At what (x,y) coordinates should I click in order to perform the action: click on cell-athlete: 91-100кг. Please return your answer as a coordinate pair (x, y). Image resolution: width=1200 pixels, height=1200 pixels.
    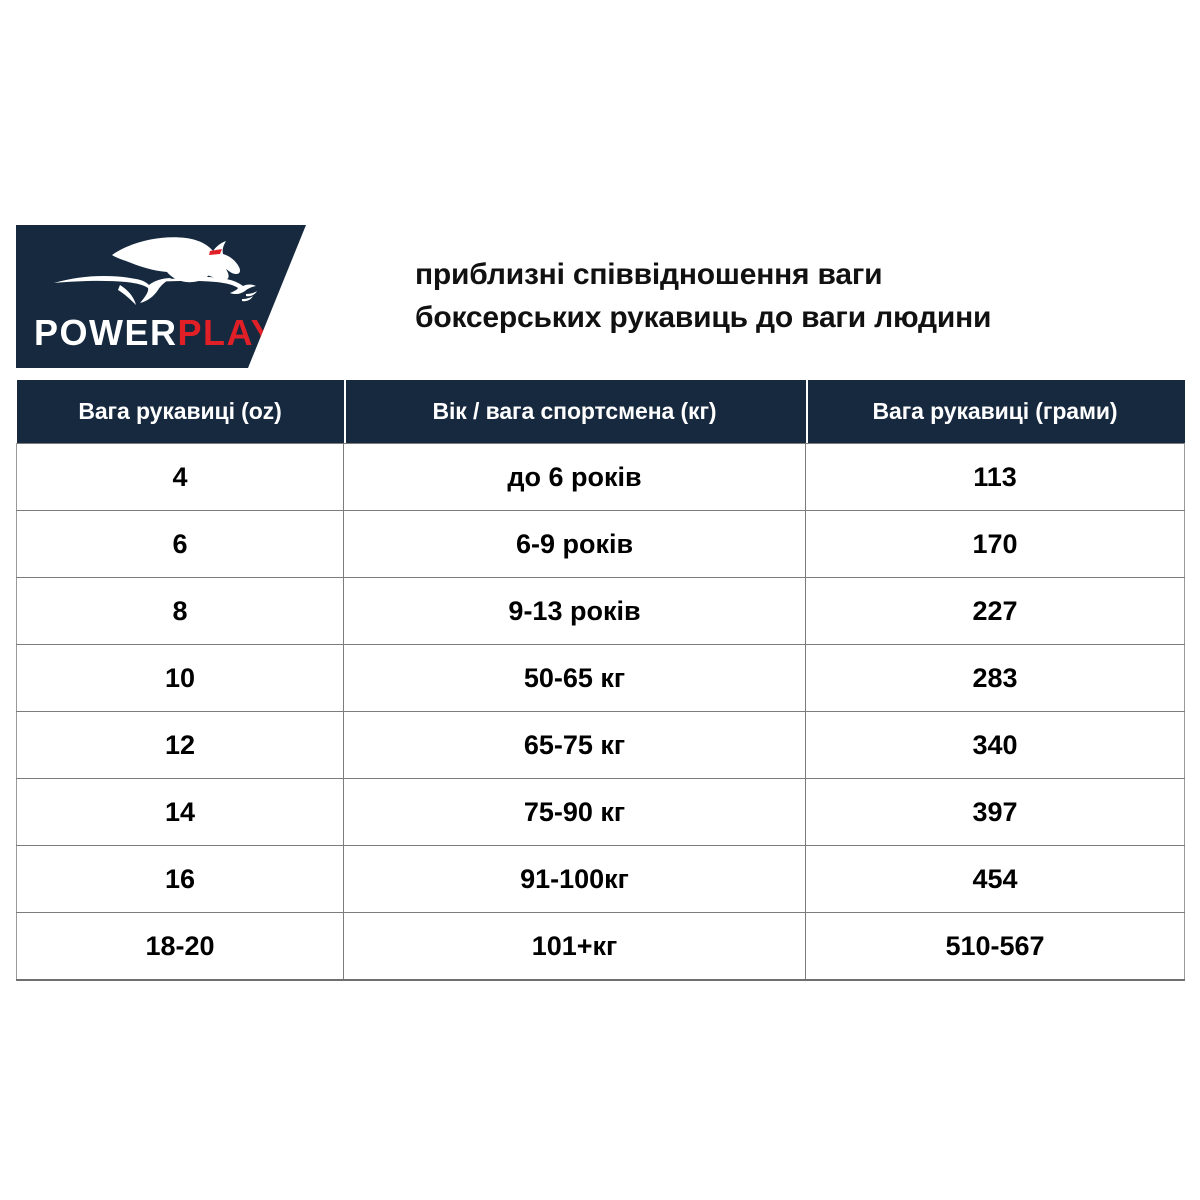
    Looking at the image, I should click on (574, 879).